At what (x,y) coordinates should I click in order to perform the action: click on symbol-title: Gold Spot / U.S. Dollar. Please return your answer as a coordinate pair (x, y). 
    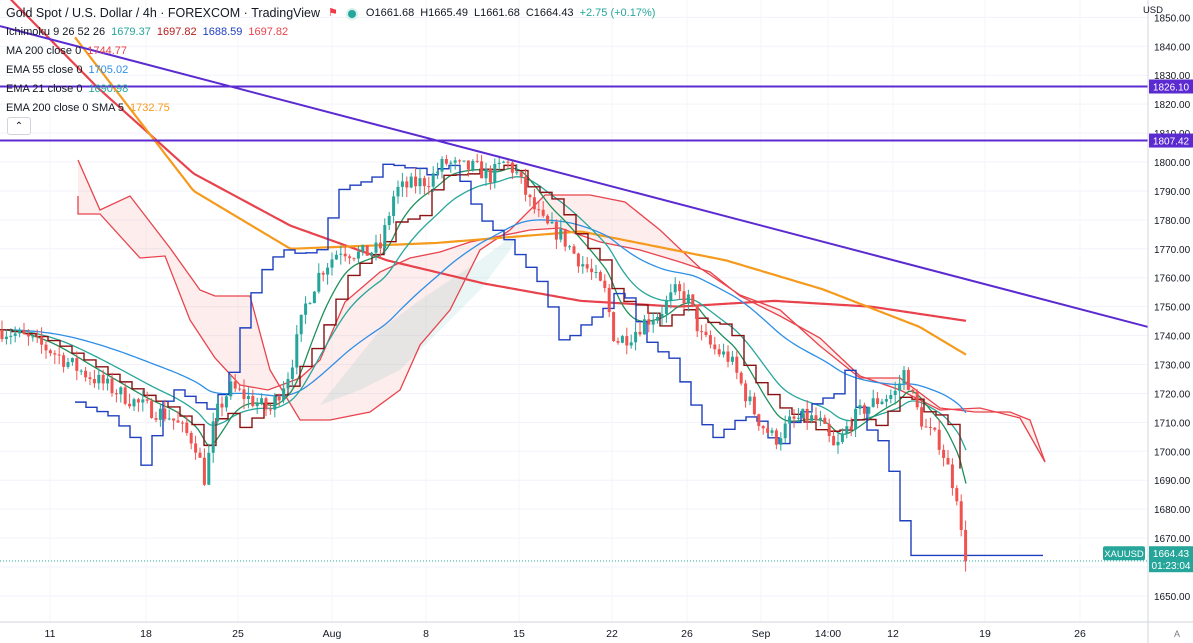
    Looking at the image, I should click on (69, 13).